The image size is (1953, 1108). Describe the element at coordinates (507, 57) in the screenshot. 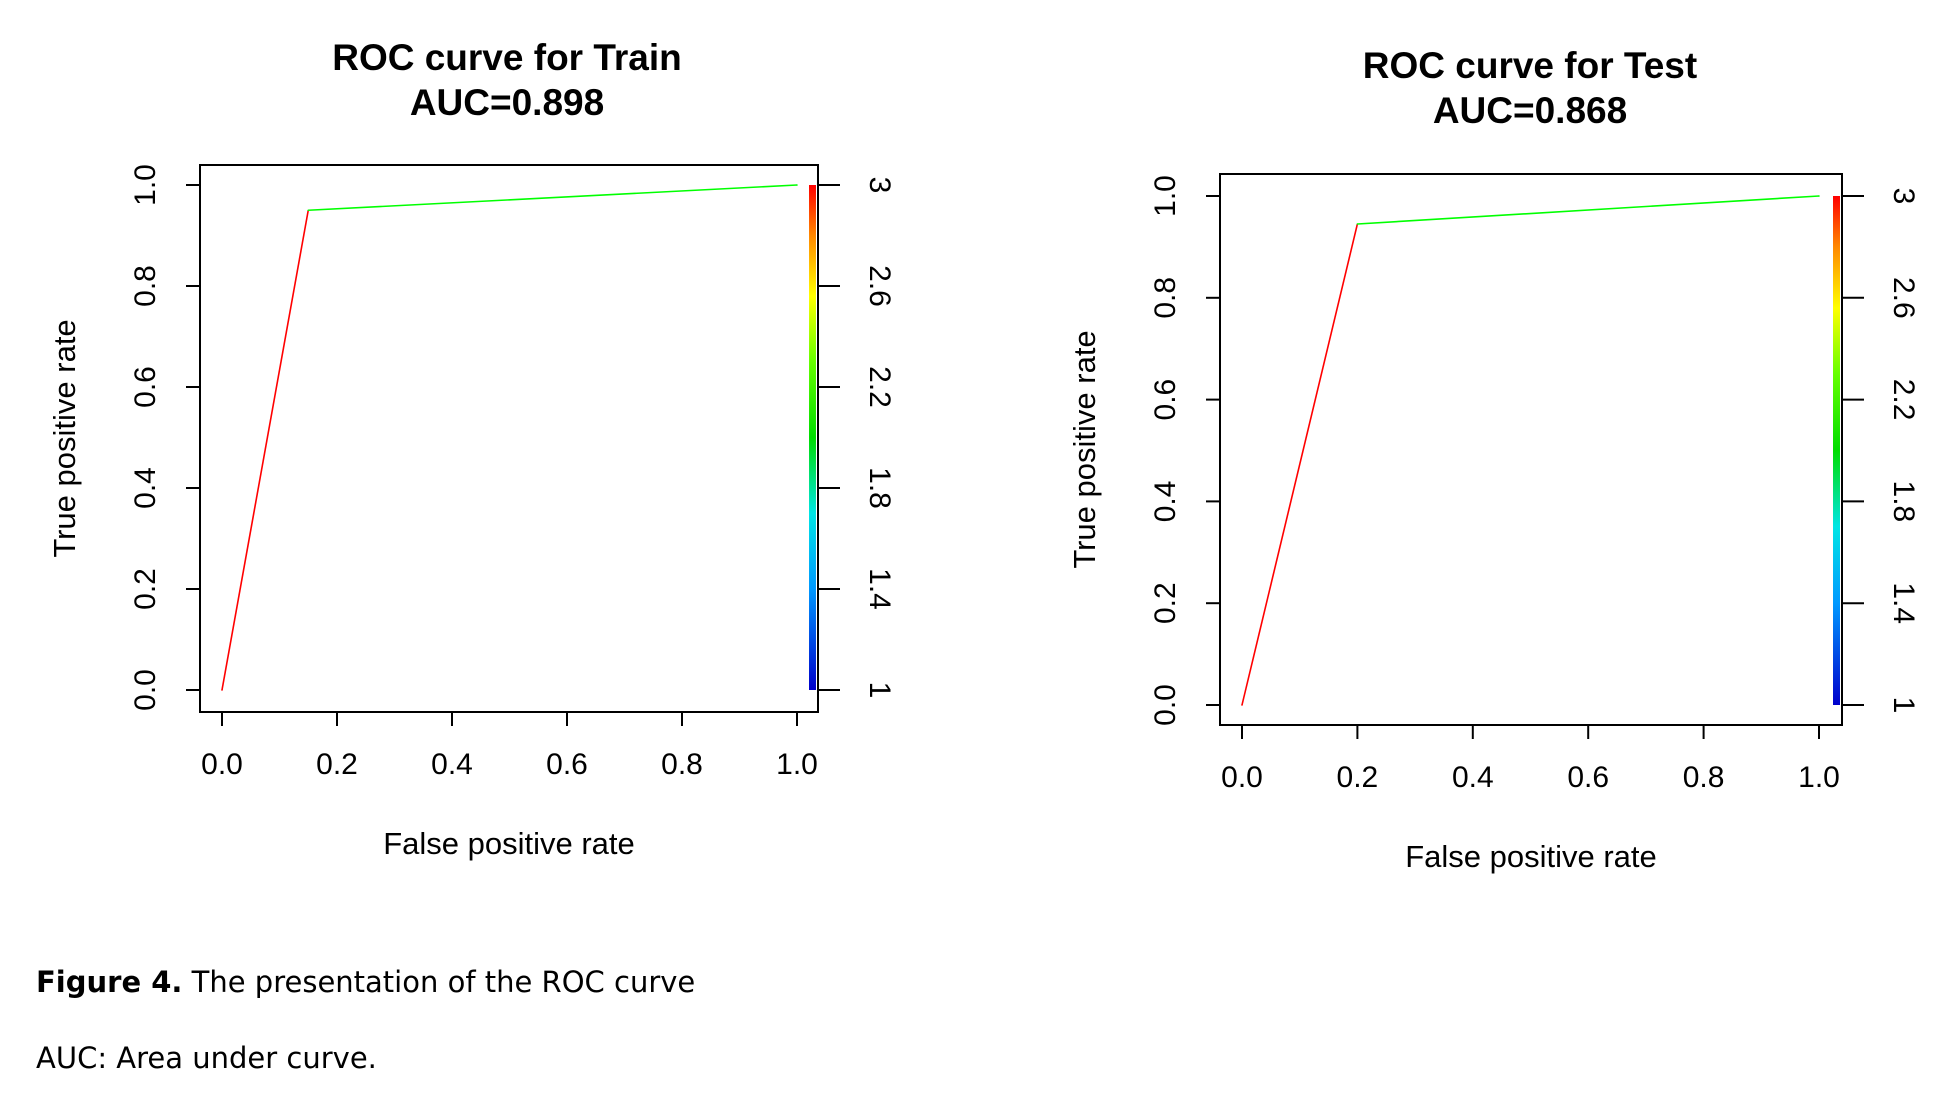

I see `chart-title: ROC curve for Train` at that location.